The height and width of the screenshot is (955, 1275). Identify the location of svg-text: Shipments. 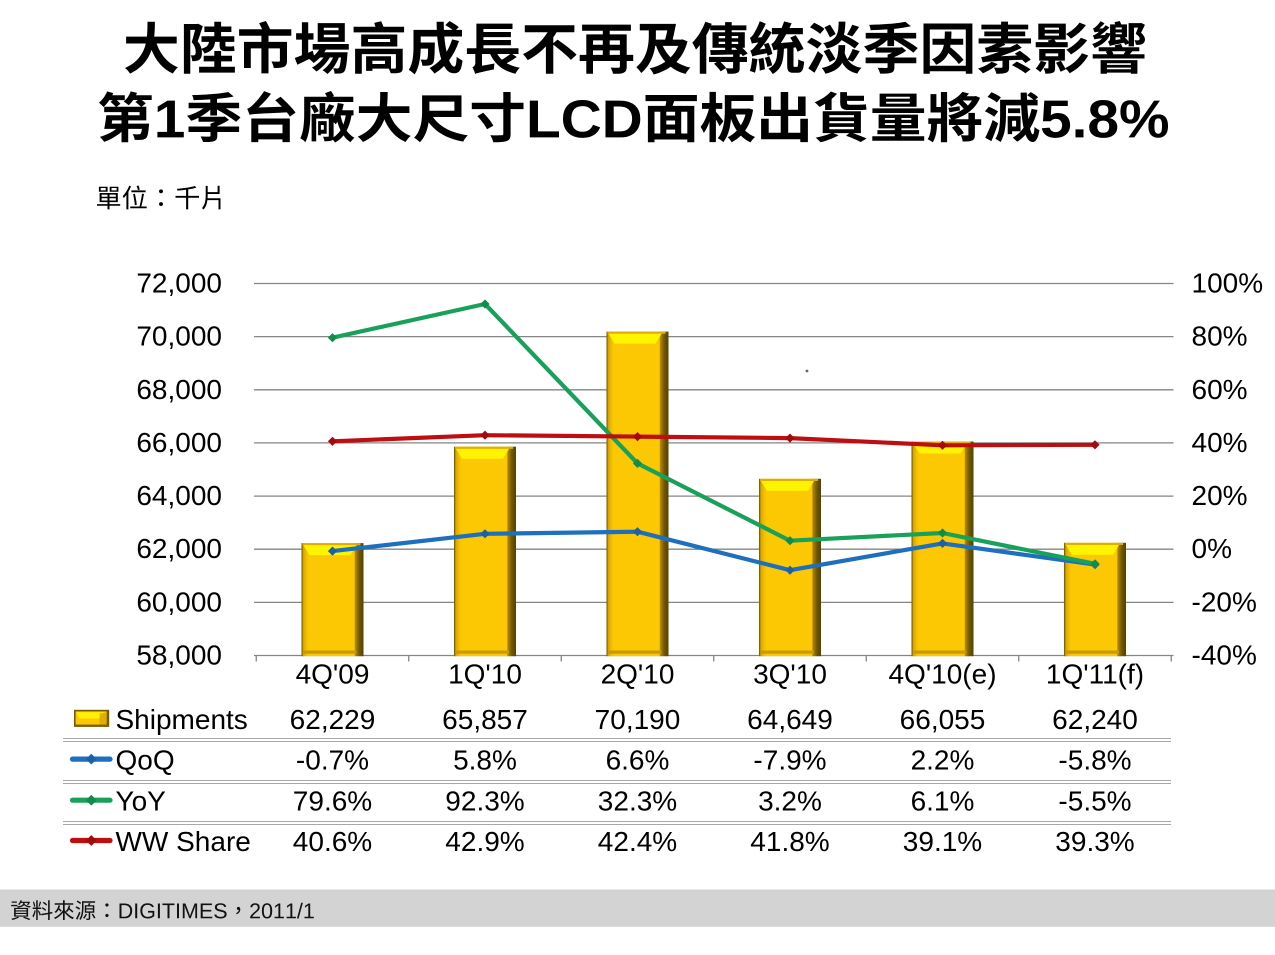
(182, 719).